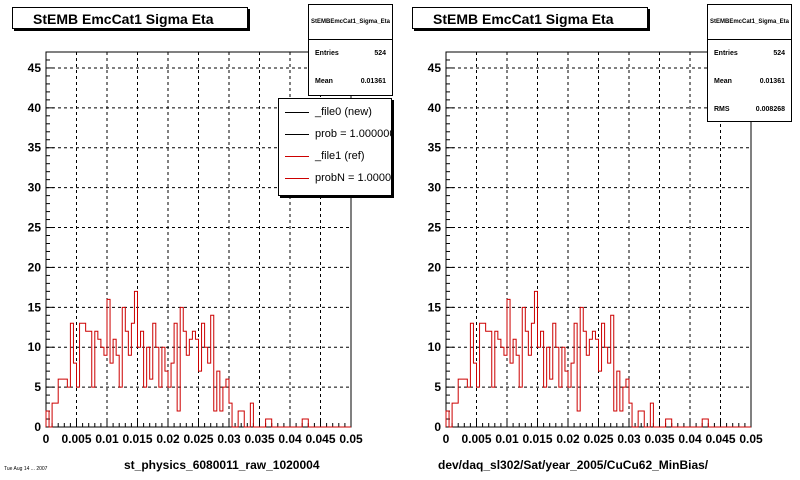  I want to click on left-x-tick-label: 0.04, so click(290, 439).